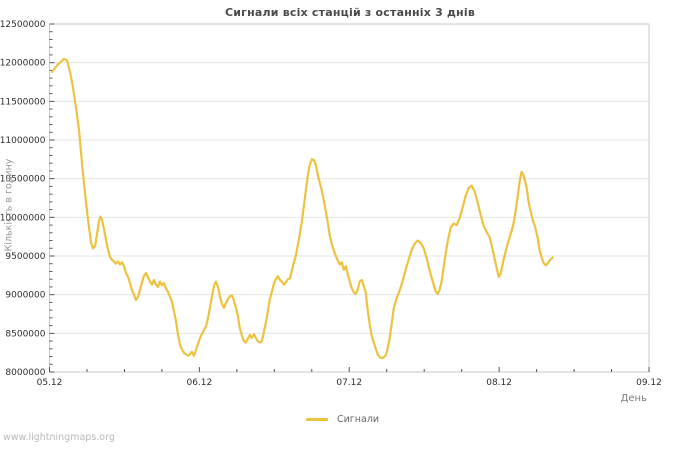 This screenshot has width=700, height=450. I want to click on x-tick-label: 08.12, so click(499, 383).